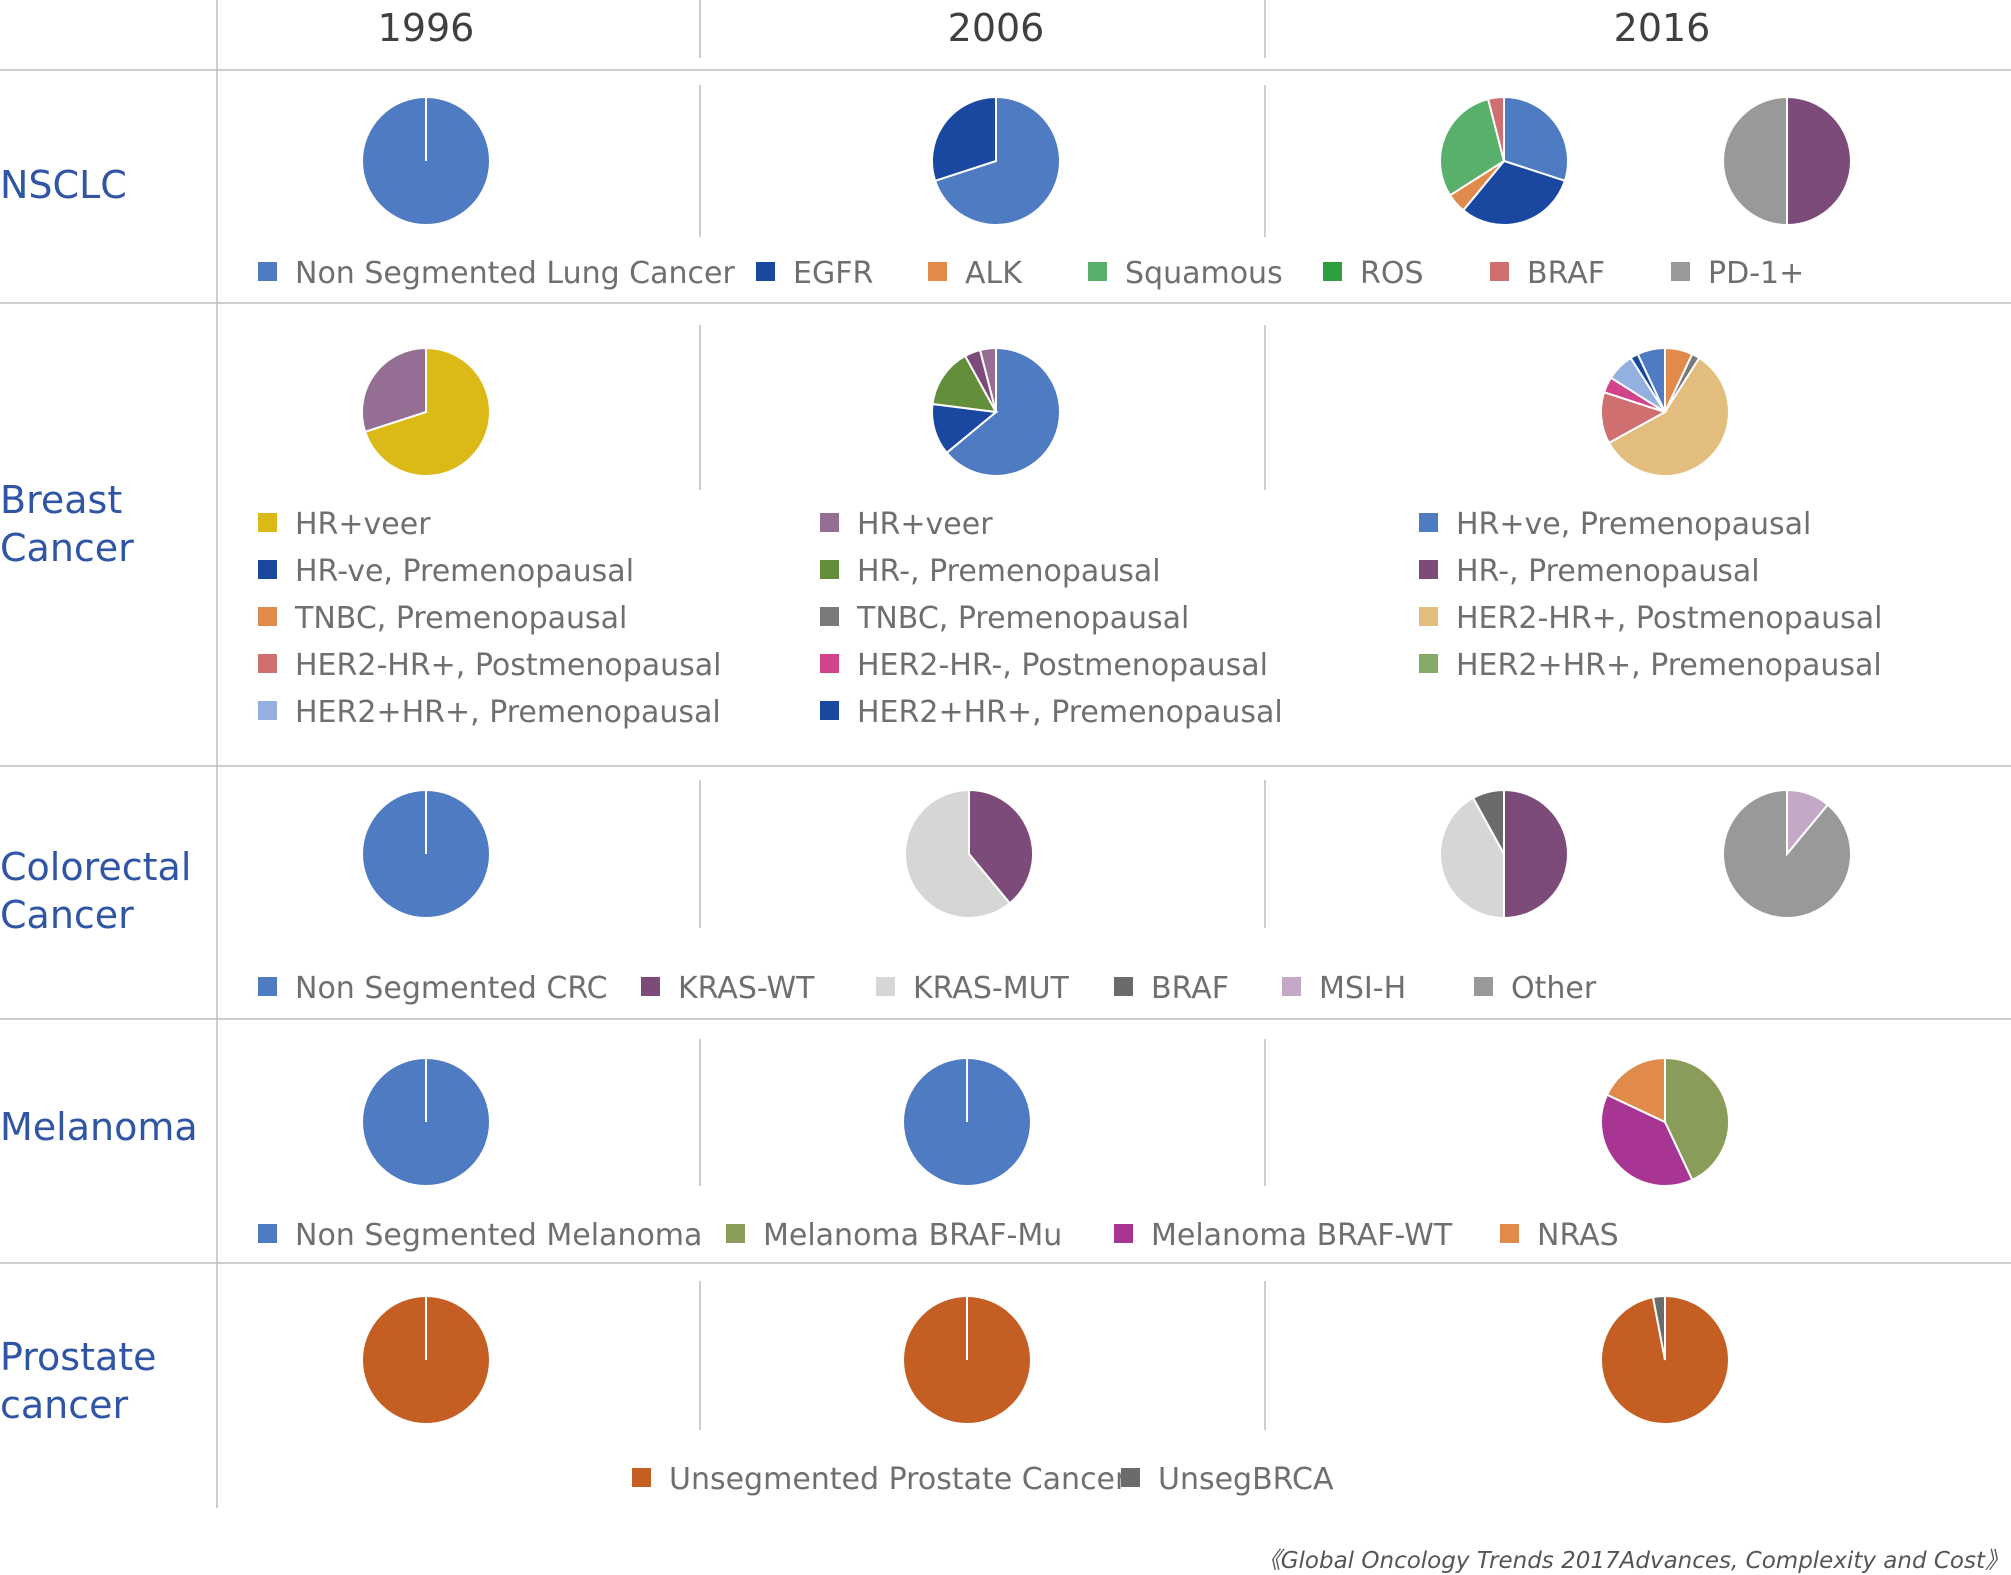 Image resolution: width=2011 pixels, height=1575 pixels. What do you see at coordinates (426, 854) in the screenshot?
I see `pie-colorectal-cancer-1996` at bounding box center [426, 854].